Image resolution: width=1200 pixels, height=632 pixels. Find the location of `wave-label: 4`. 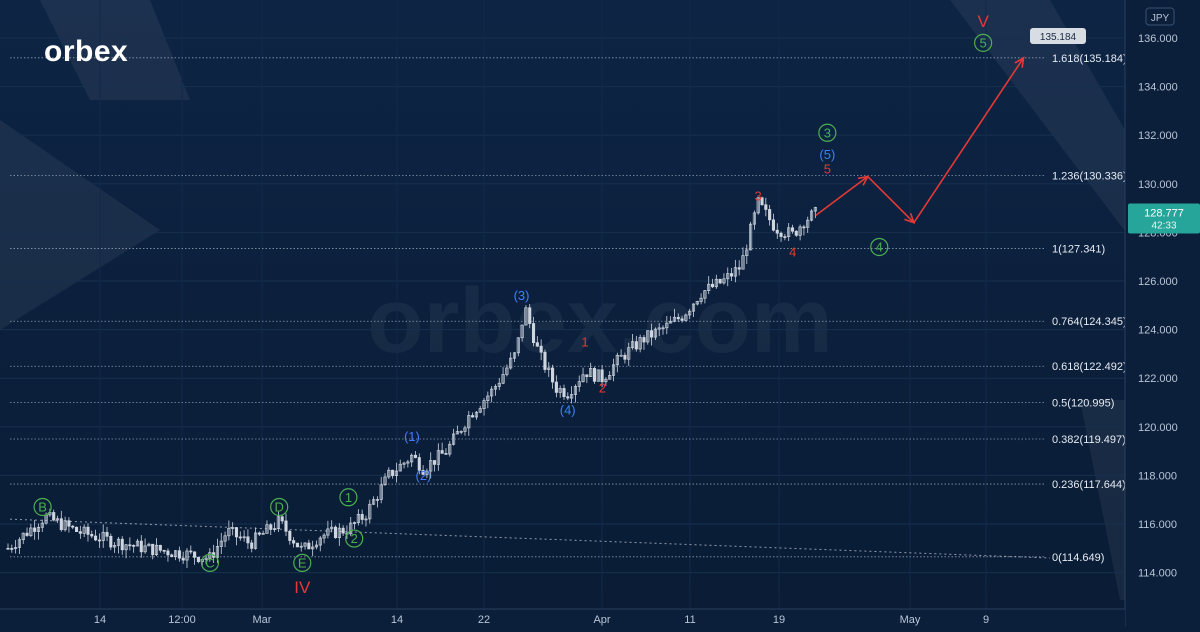

wave-label: 4 is located at coordinates (879, 246).